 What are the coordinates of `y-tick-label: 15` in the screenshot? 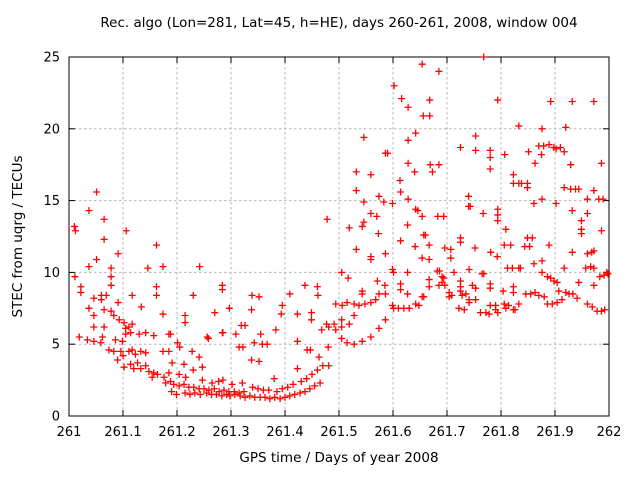 It's located at (51, 201).